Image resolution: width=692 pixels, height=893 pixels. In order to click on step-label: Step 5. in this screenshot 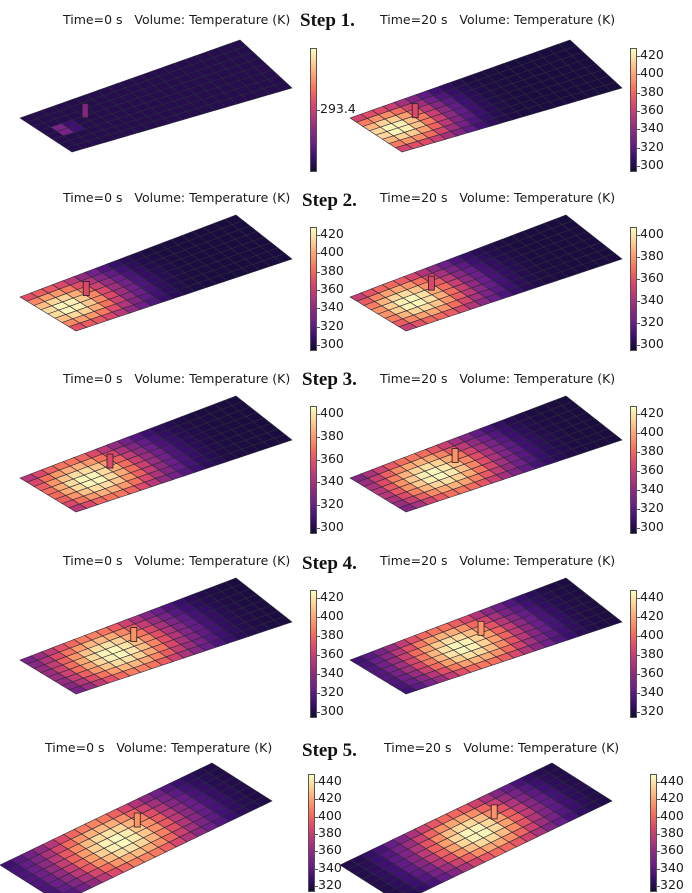, I will do `click(329, 750)`.